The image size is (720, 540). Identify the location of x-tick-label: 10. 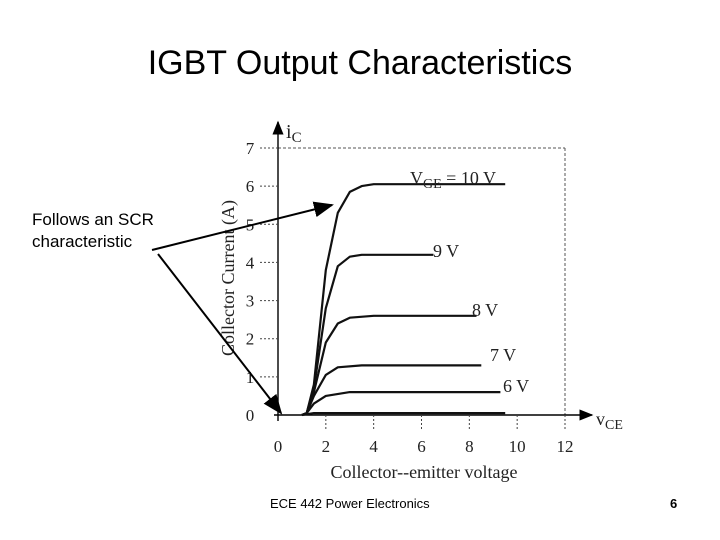
(517, 446).